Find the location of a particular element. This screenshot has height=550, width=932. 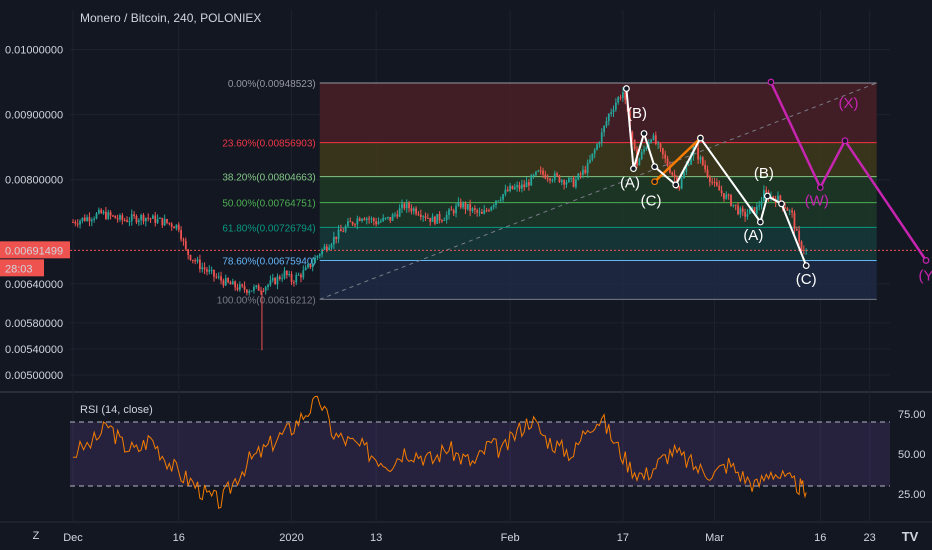

wave-label: (A) is located at coordinates (630, 183).